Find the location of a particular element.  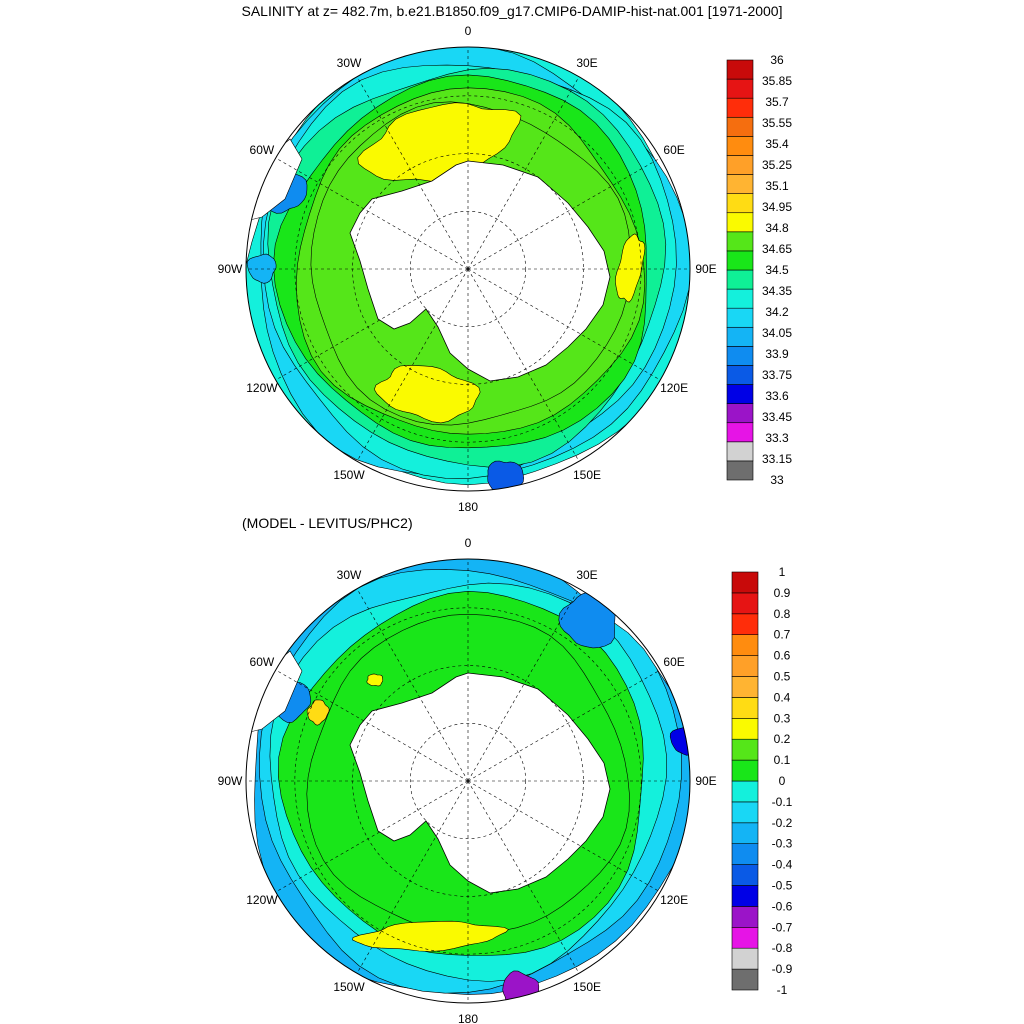

colorbar-label: 34.95 is located at coordinates (777, 207).